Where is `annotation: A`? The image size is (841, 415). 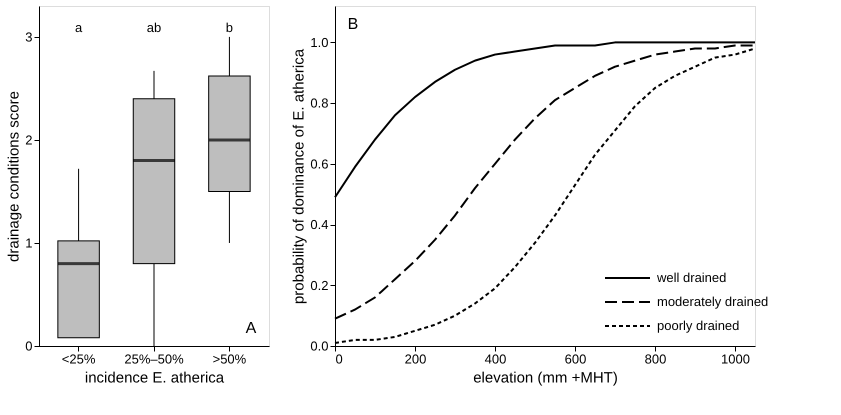
annotation: A is located at coordinates (251, 328).